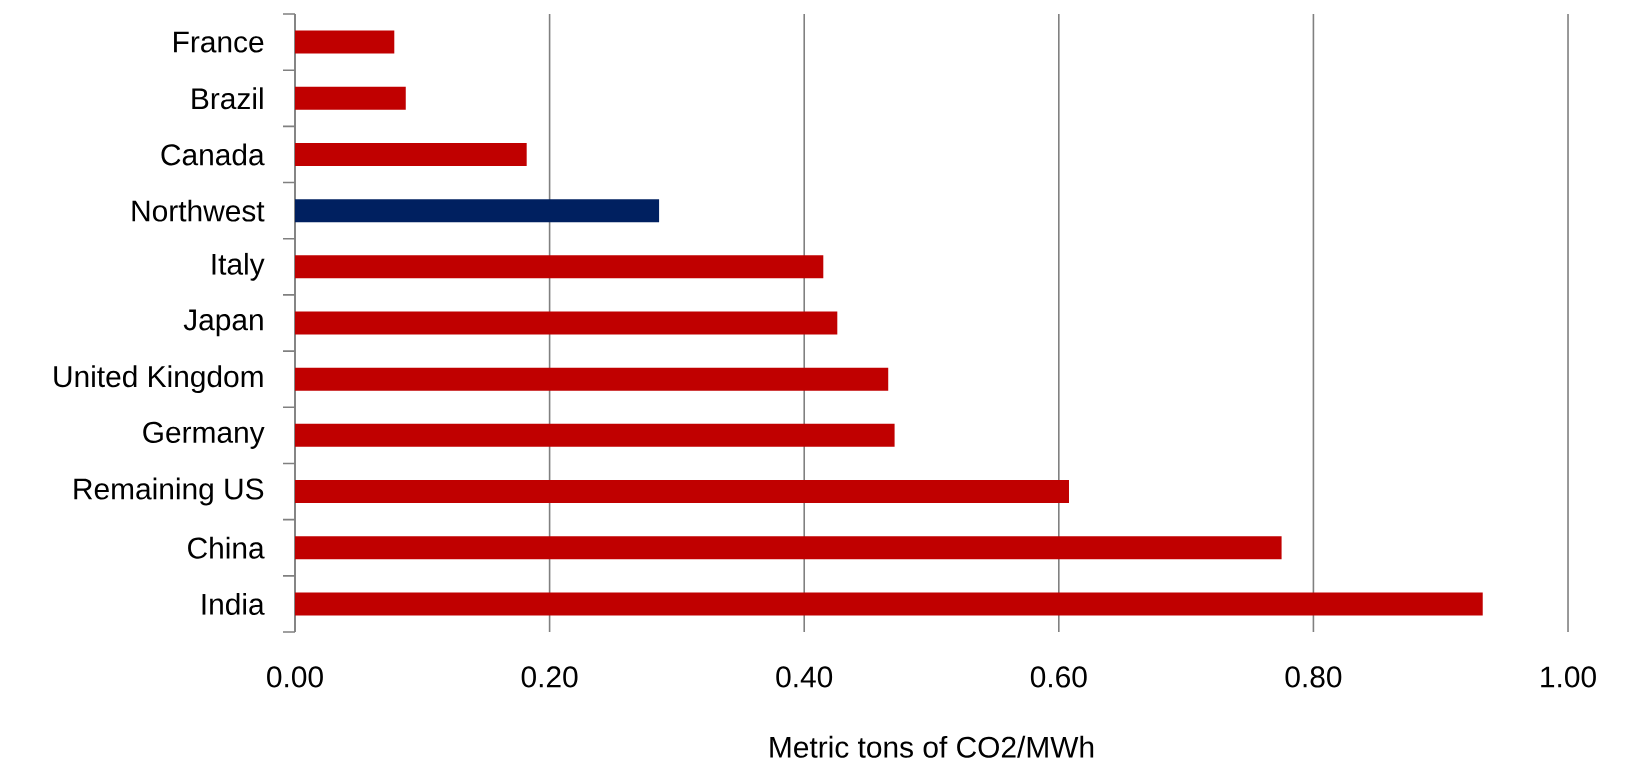 Image resolution: width=1634 pixels, height=781 pixels. What do you see at coordinates (1058, 677) in the screenshot?
I see `x-tick-label: 0.60` at bounding box center [1058, 677].